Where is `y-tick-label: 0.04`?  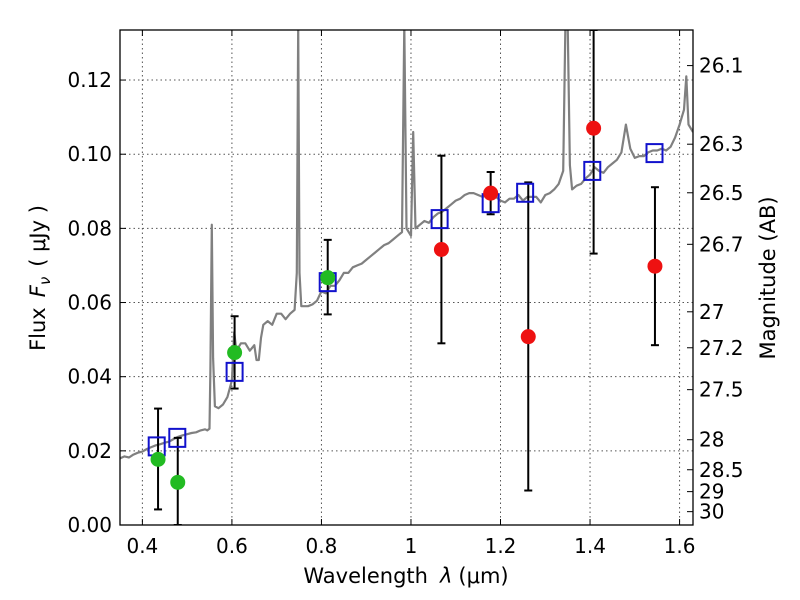
y-tick-label: 0.04 is located at coordinates (89, 377).